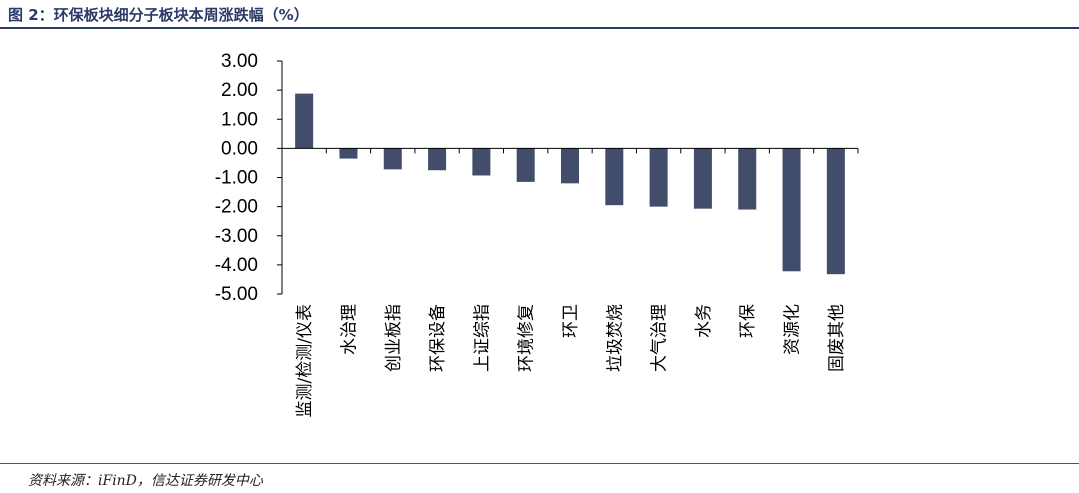 The image size is (1079, 493). What do you see at coordinates (236, 236) in the screenshot?
I see `y-tick-label: -3.00` at bounding box center [236, 236].